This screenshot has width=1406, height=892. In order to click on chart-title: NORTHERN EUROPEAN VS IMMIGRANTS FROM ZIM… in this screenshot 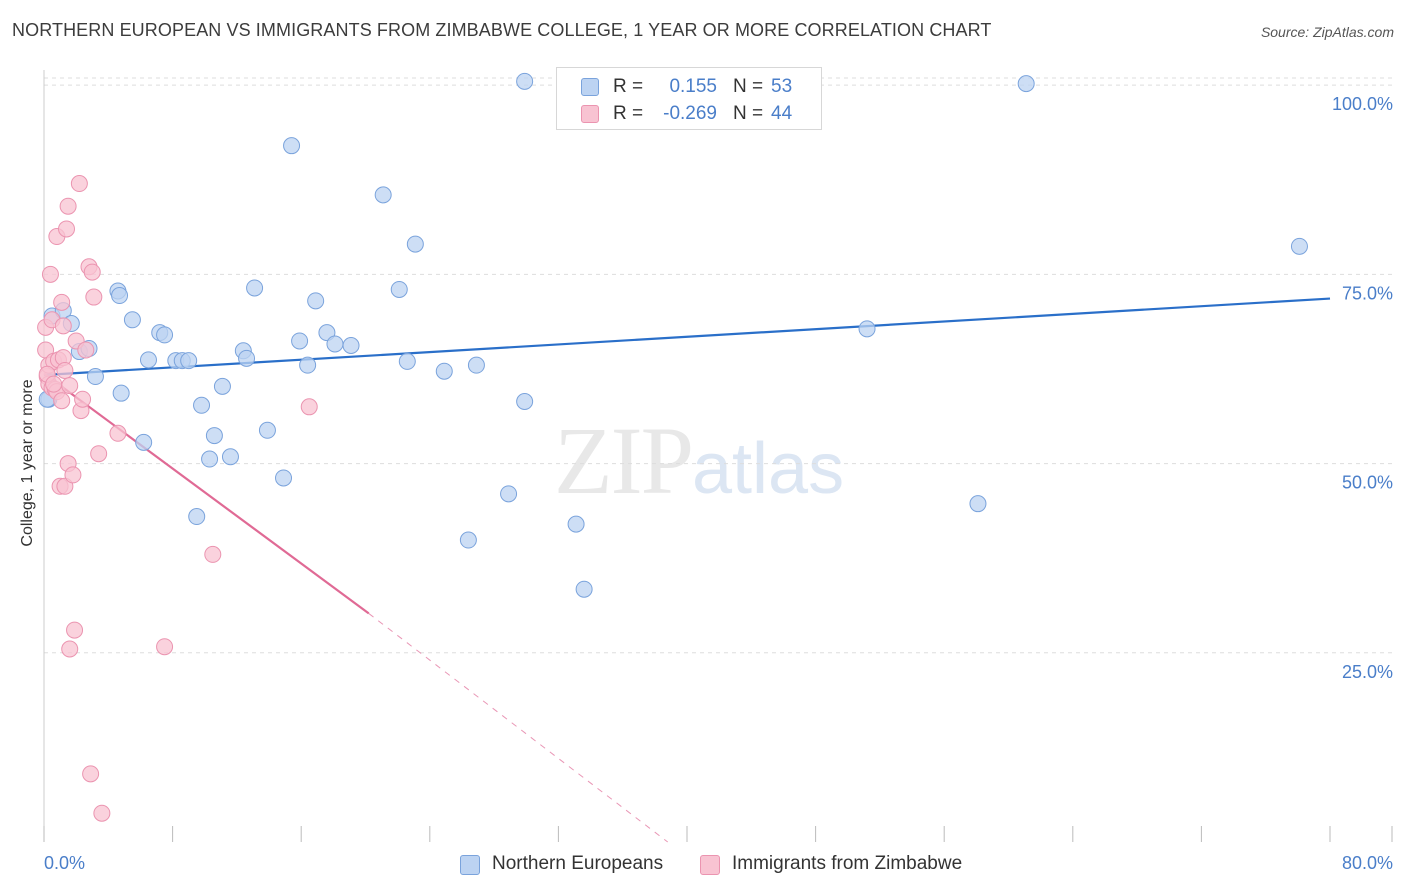, I will do `click(502, 30)`.